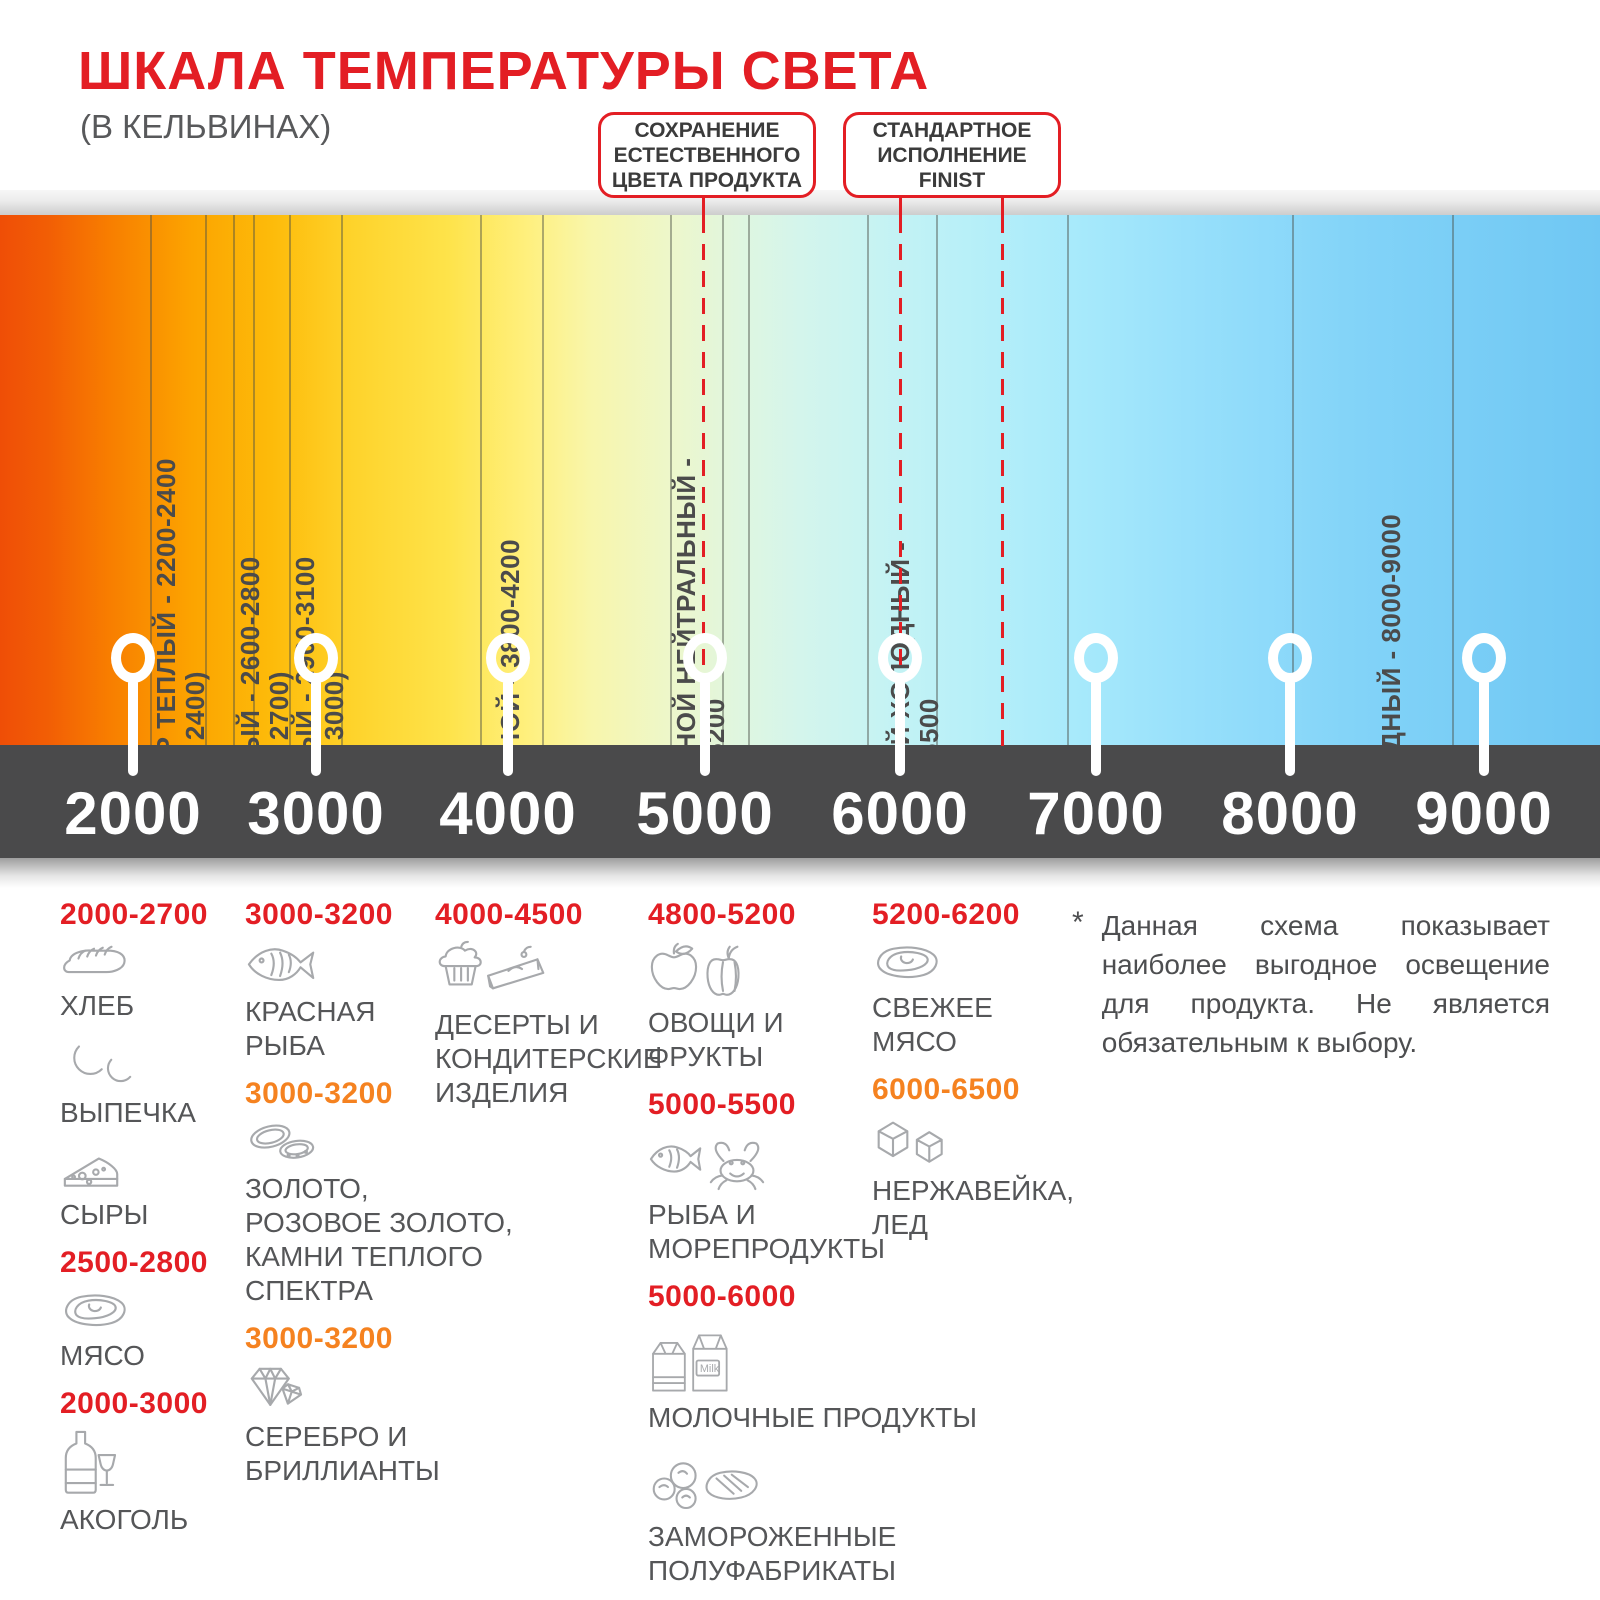 Image resolution: width=1600 pixels, height=1600 pixels. I want to click on diamond-icon, so click(367, 1389).